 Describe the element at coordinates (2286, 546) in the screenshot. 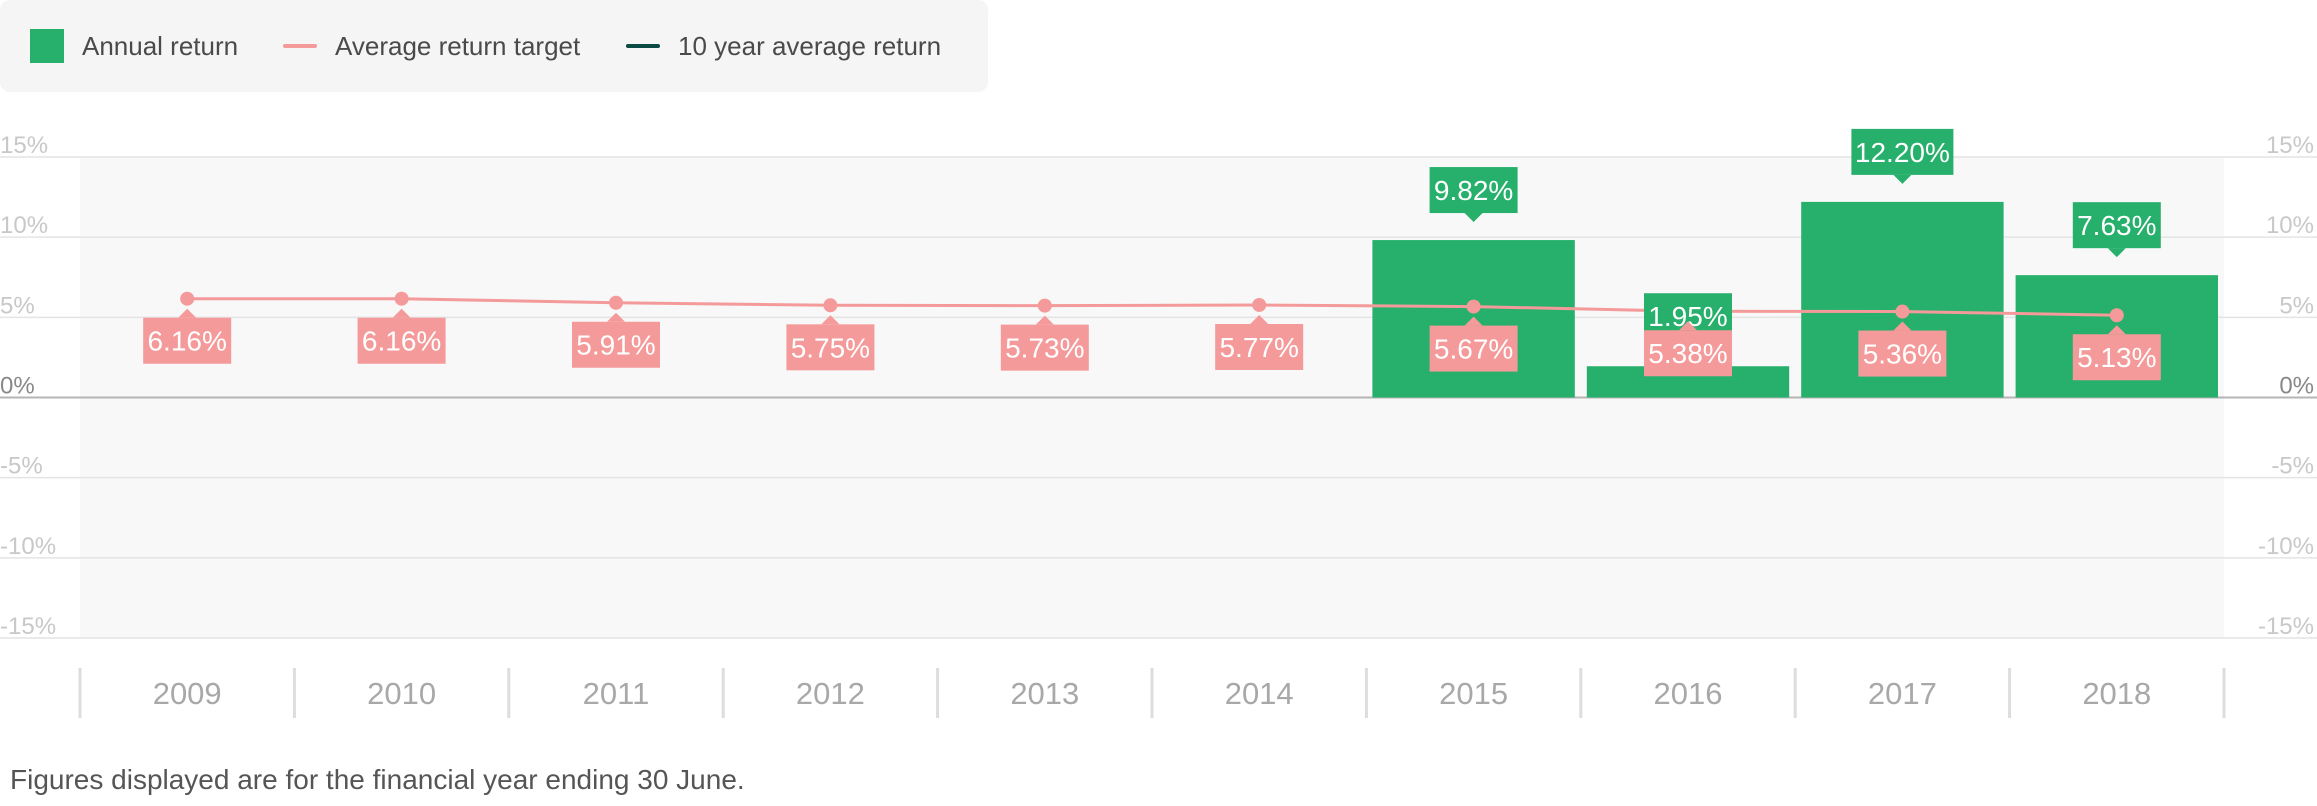

I see `y-tick-label-right: -10%` at that location.